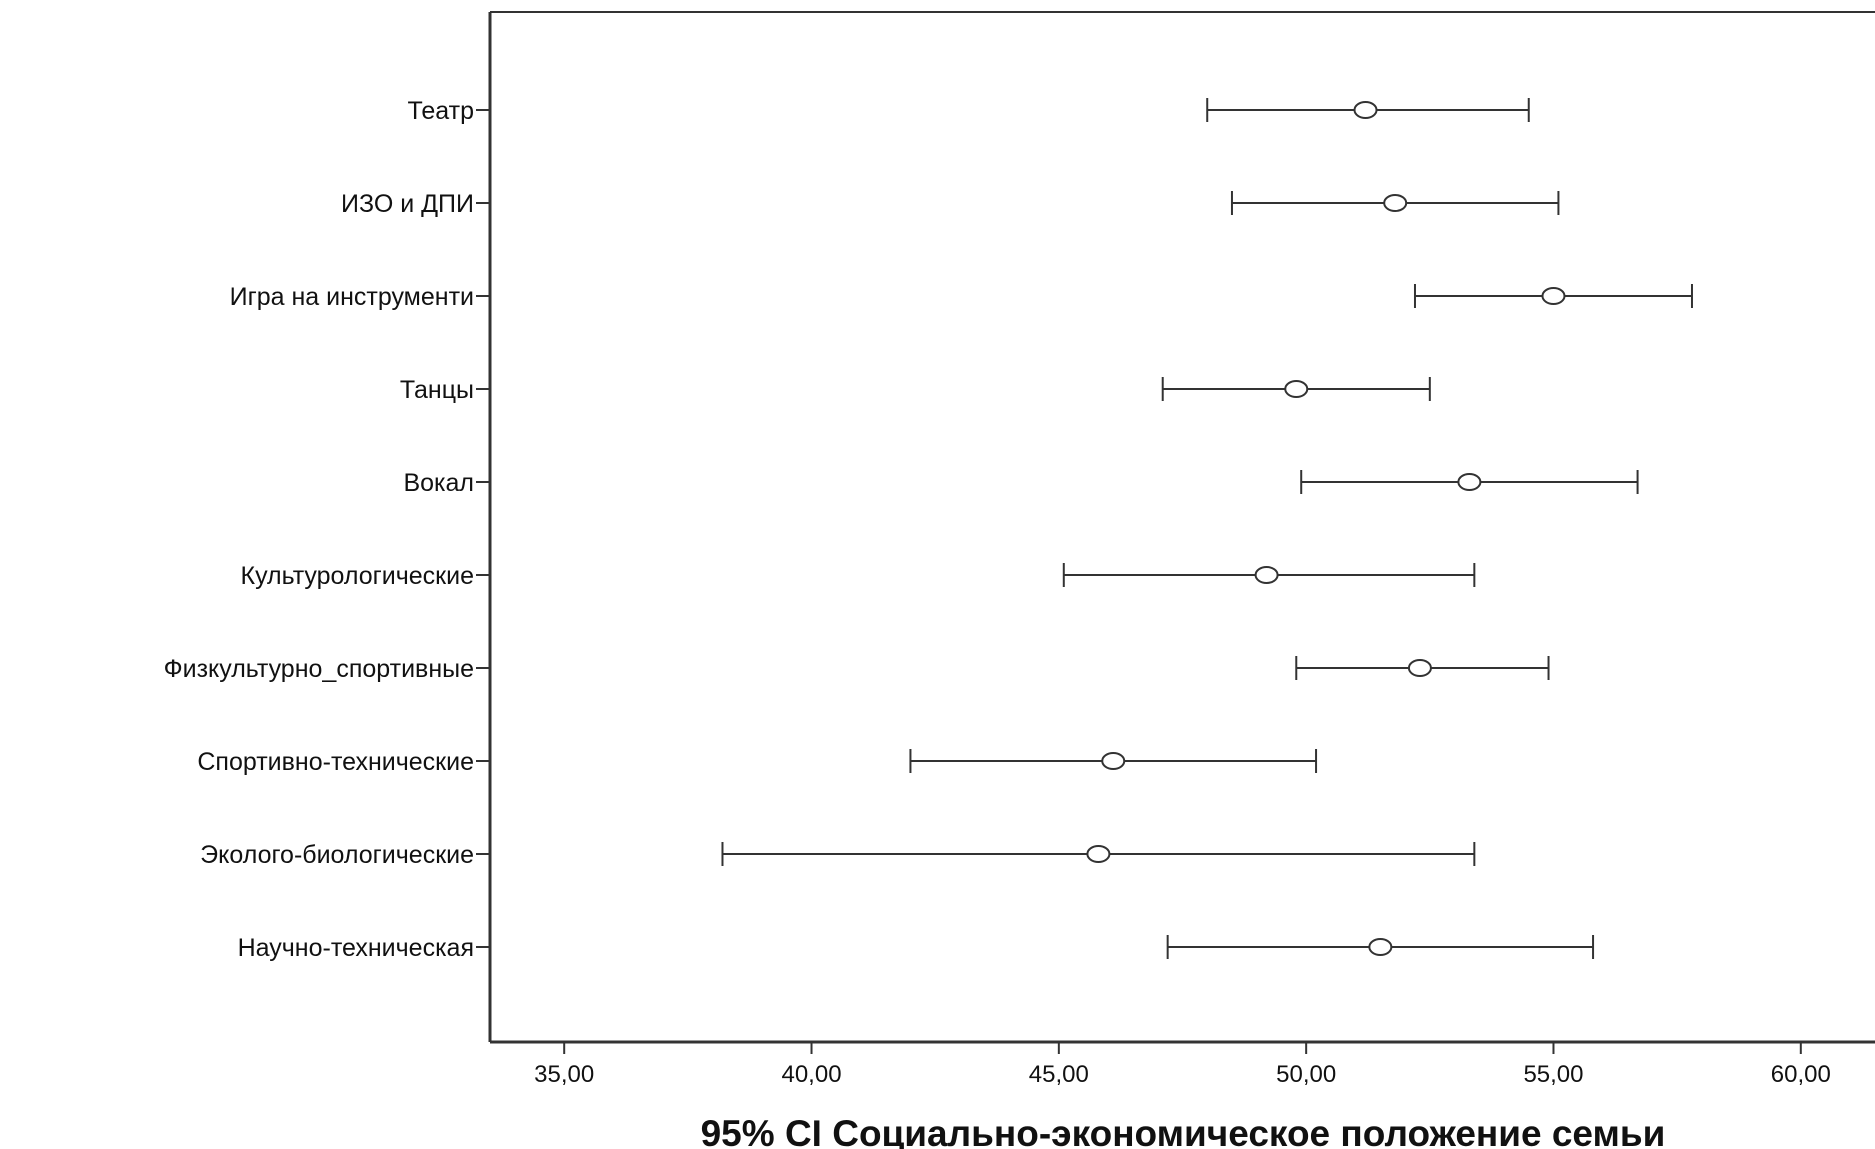 This screenshot has width=1875, height=1149. What do you see at coordinates (352, 297) in the screenshot?
I see `category-label: Игра на инструменти` at bounding box center [352, 297].